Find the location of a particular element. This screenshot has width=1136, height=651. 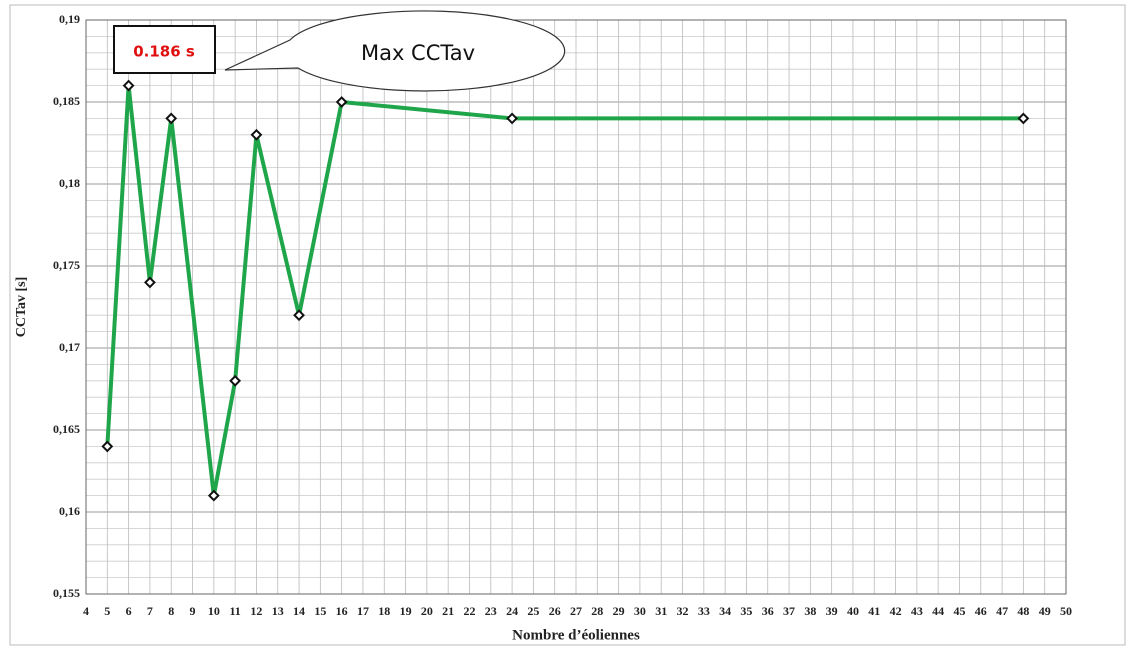

y-tick-label: 0,165 is located at coordinates (66, 429).